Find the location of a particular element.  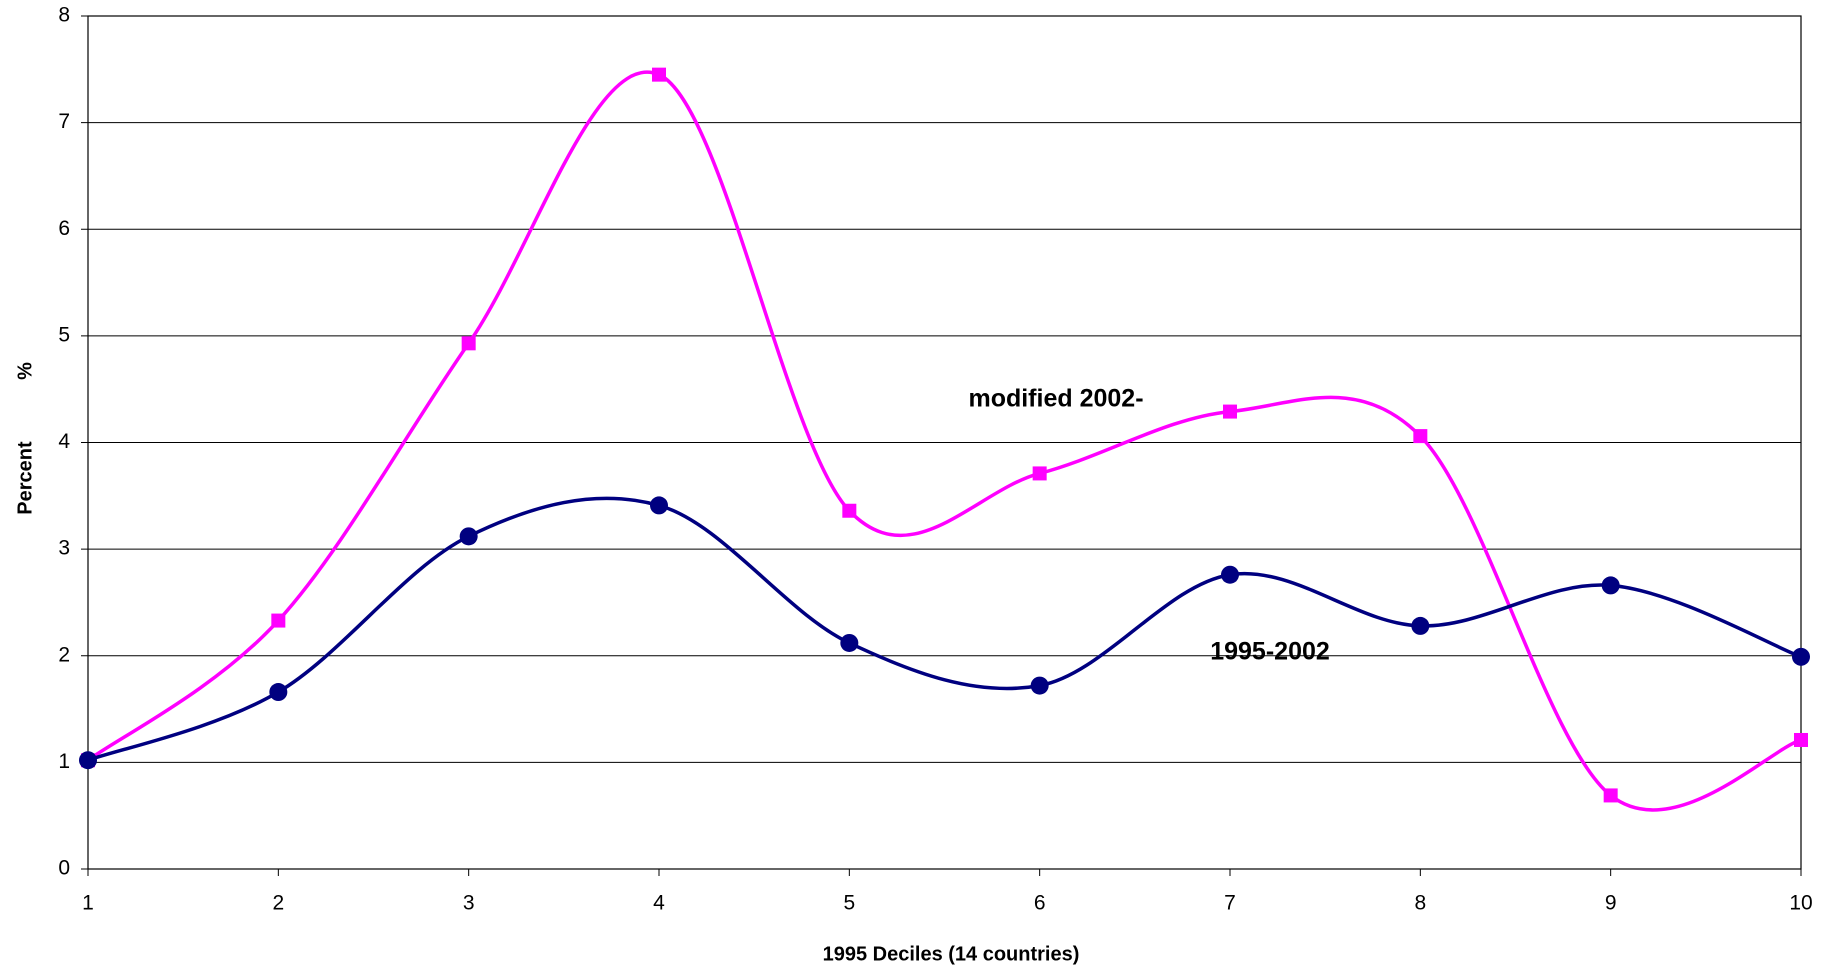

series-label: 1995-2002 is located at coordinates (1270, 652).